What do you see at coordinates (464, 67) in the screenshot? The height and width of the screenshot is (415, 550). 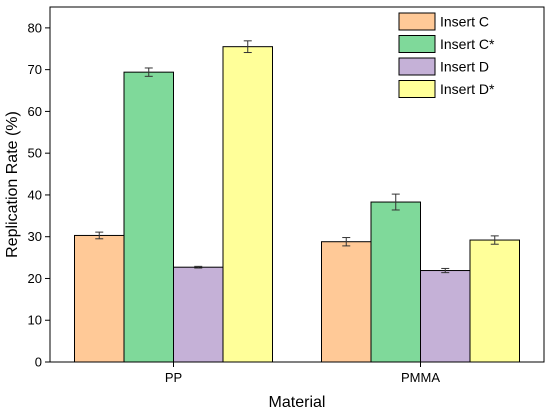 I see `legend-label: Insert D` at bounding box center [464, 67].